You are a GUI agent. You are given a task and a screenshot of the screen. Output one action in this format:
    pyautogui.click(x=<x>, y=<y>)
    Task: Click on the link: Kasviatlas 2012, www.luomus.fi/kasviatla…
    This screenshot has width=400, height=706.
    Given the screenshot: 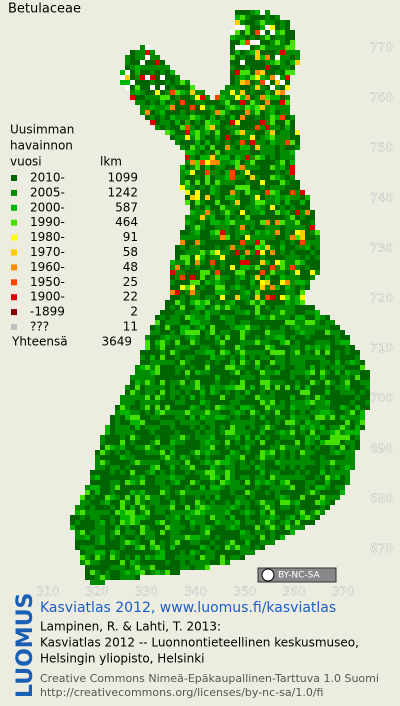 What is the action you would take?
    pyautogui.click(x=188, y=608)
    